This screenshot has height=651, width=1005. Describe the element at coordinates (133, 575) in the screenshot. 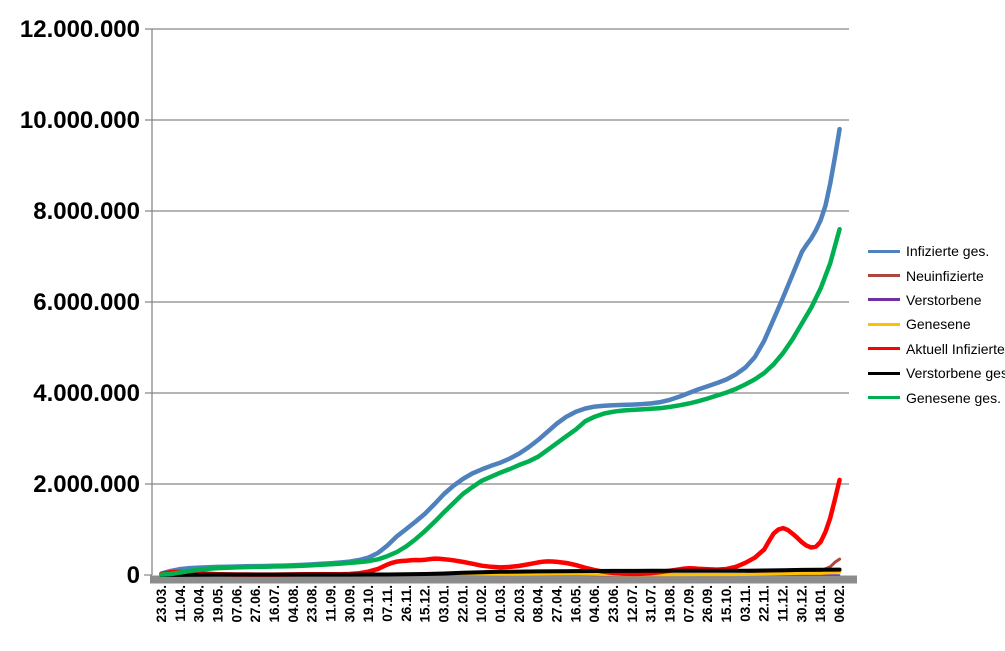

I see `y-axis-tick-label: 0` at that location.